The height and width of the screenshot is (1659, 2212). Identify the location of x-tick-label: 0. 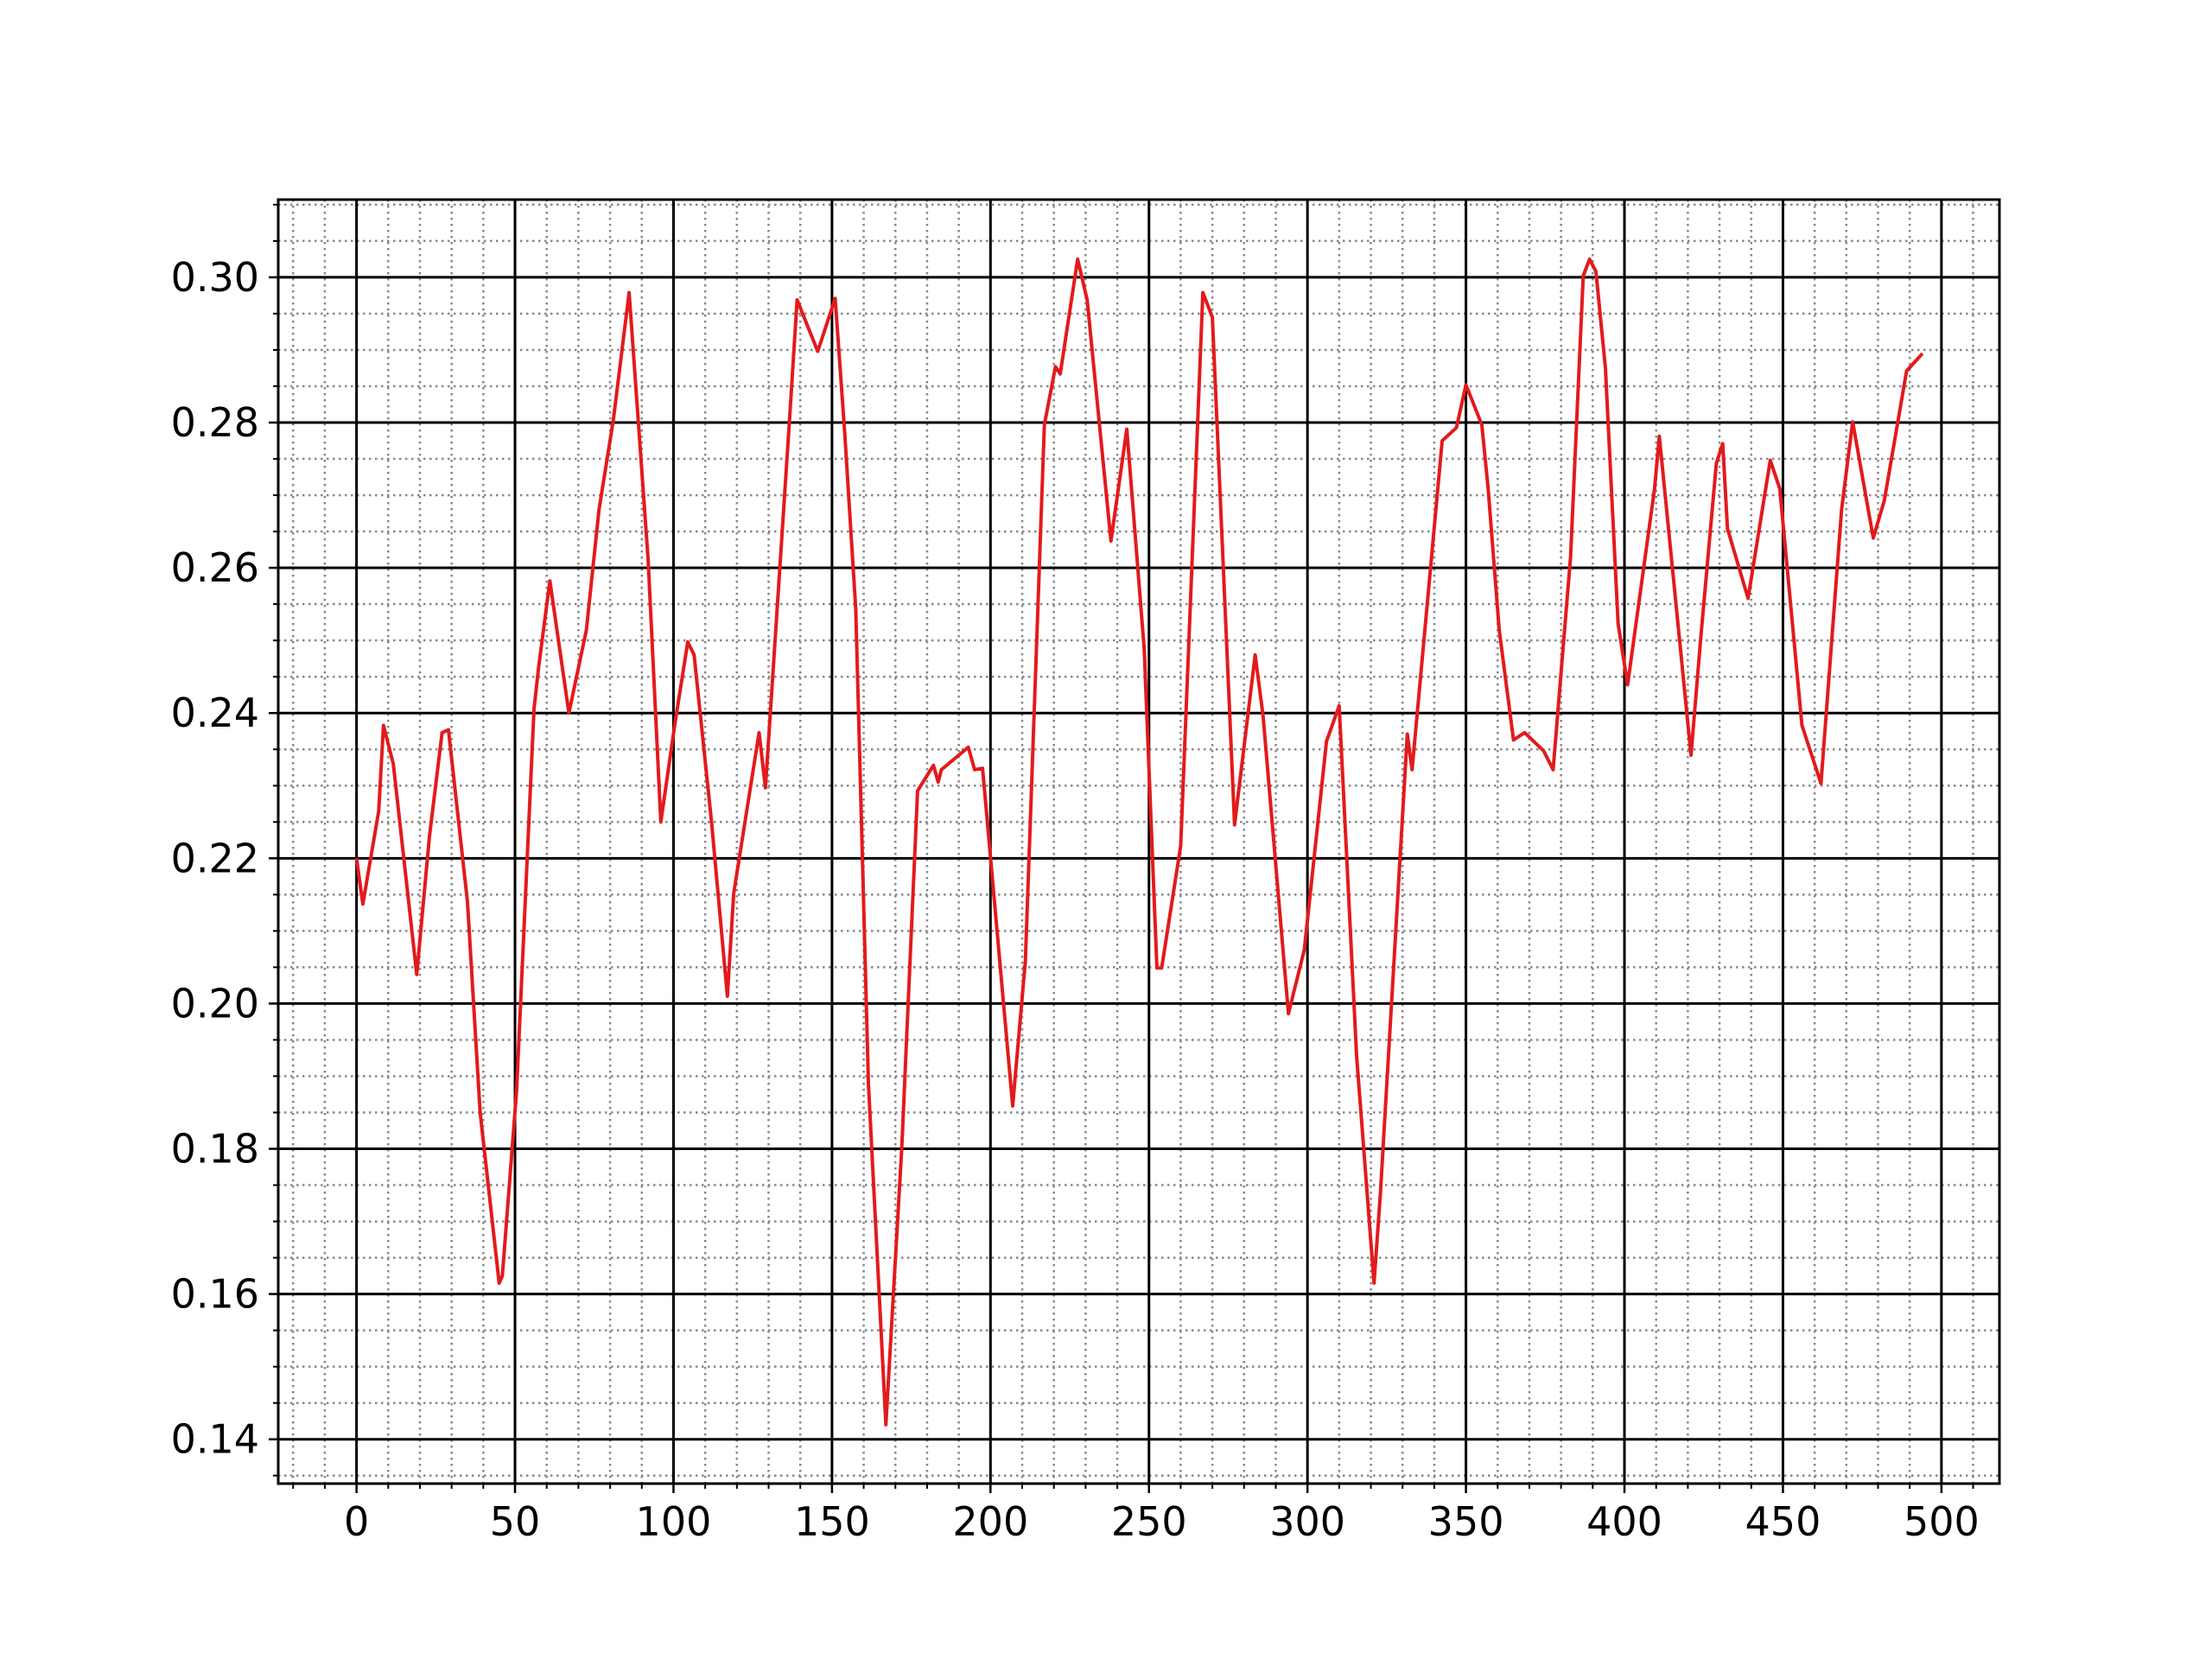
(356, 1521).